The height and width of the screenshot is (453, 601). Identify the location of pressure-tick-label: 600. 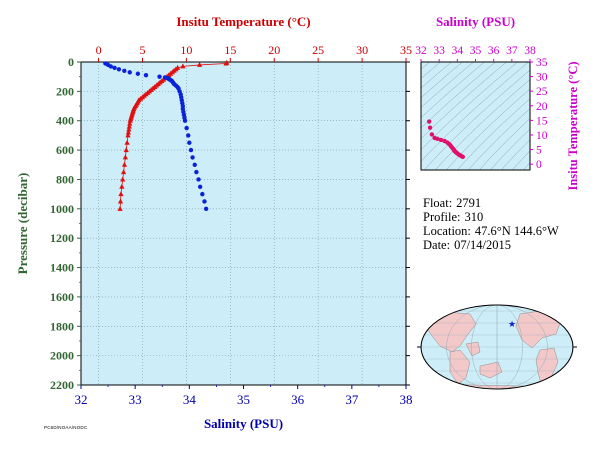
(65, 150).